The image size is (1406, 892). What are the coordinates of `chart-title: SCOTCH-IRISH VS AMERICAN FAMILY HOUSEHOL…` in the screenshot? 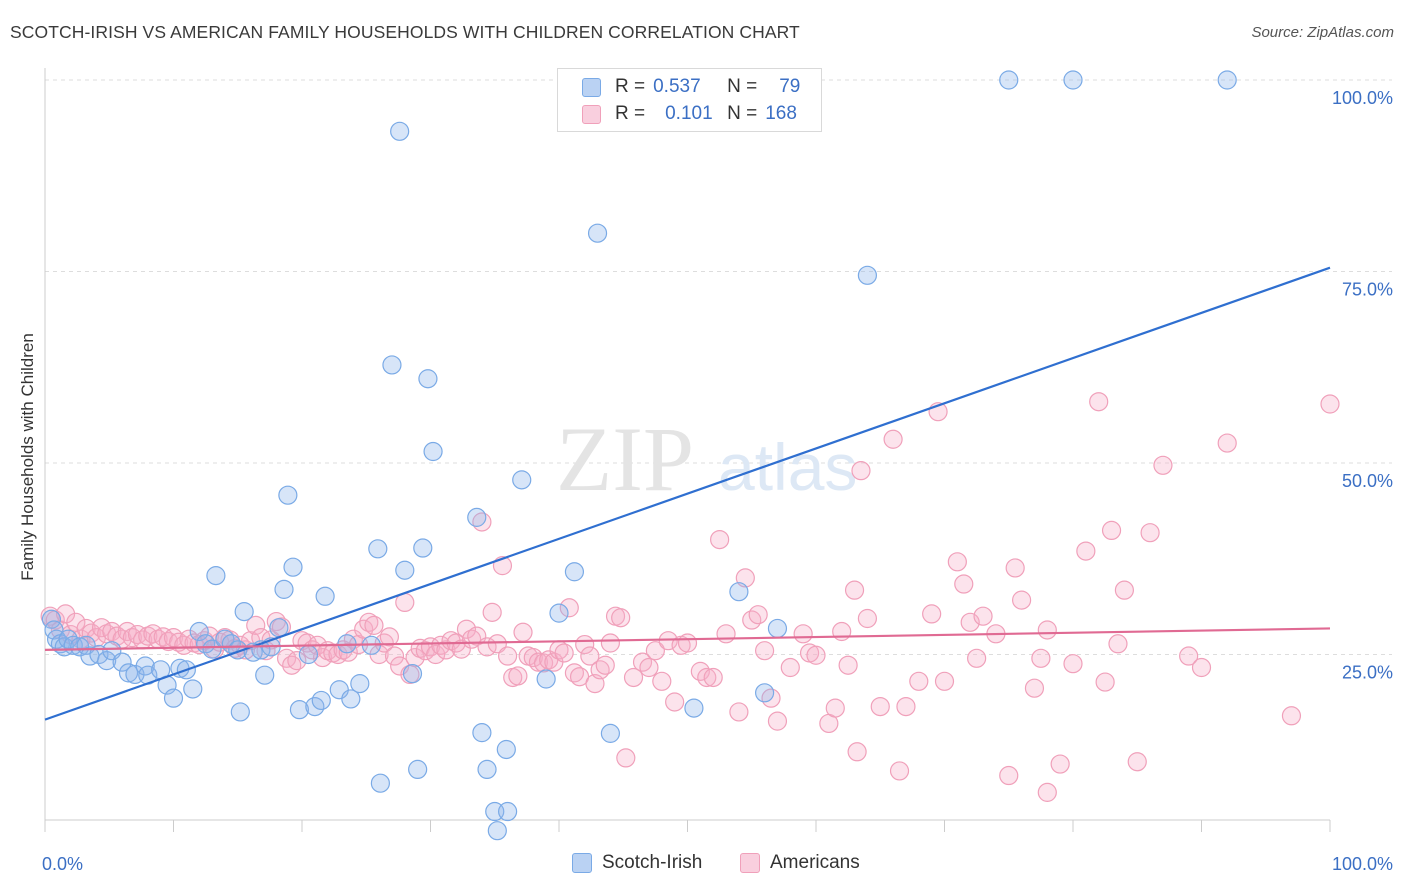 It's located at (405, 32).